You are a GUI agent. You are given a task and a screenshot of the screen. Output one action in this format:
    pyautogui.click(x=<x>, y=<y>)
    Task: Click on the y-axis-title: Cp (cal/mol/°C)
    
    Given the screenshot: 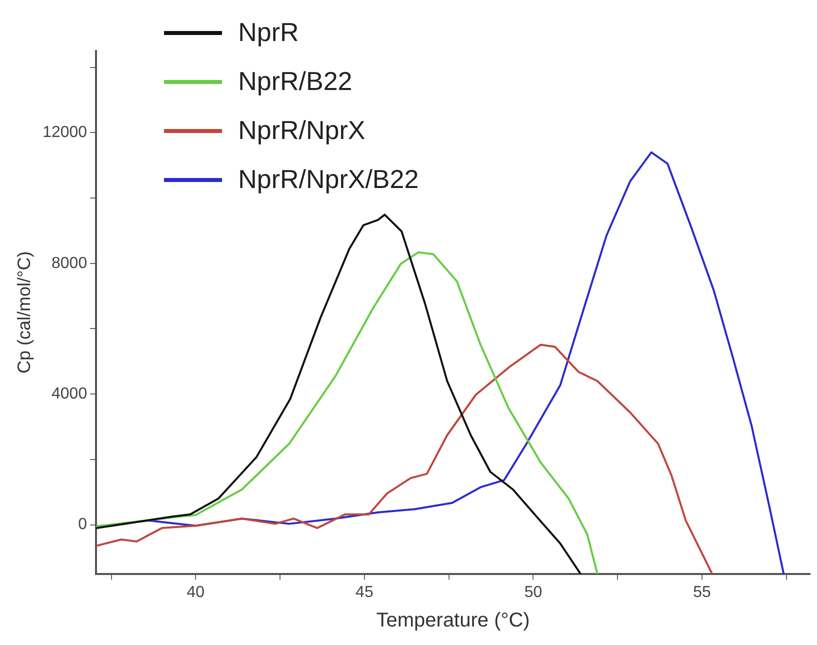 What is the action you would take?
    pyautogui.click(x=24, y=312)
    